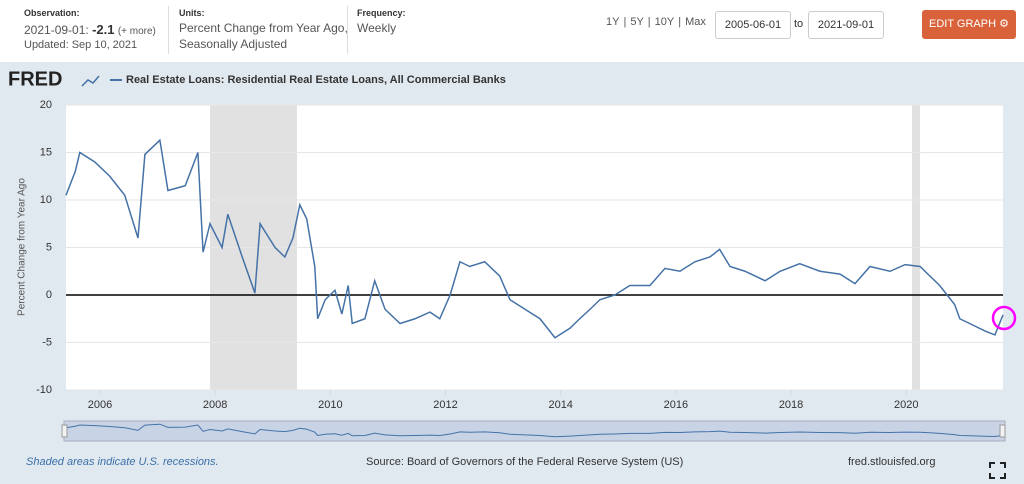 This screenshot has height=484, width=1024. What do you see at coordinates (122, 462) in the screenshot?
I see `recession-note: Shaded areas indicate U.S. recessions.` at bounding box center [122, 462].